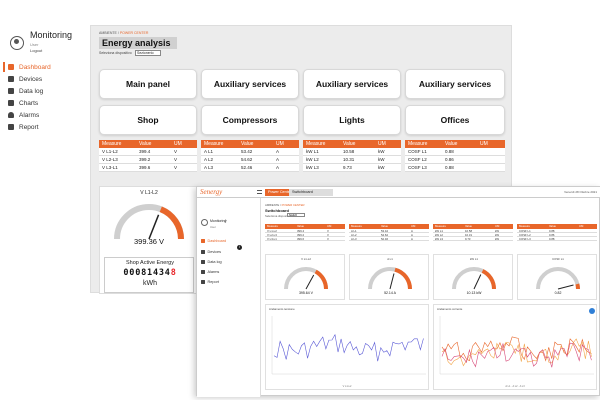 This screenshot has height=400, width=600. I want to click on table-row: V L1-L2 399.4 V, so click(148, 152).